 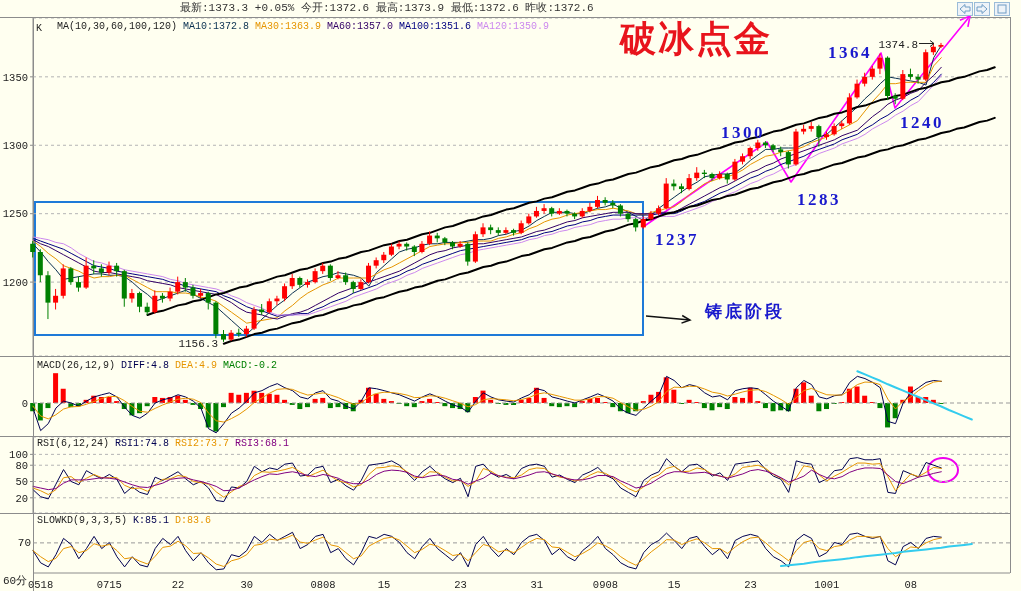 I want to click on legend-title: MACD(26,12,9), so click(x=76, y=366).